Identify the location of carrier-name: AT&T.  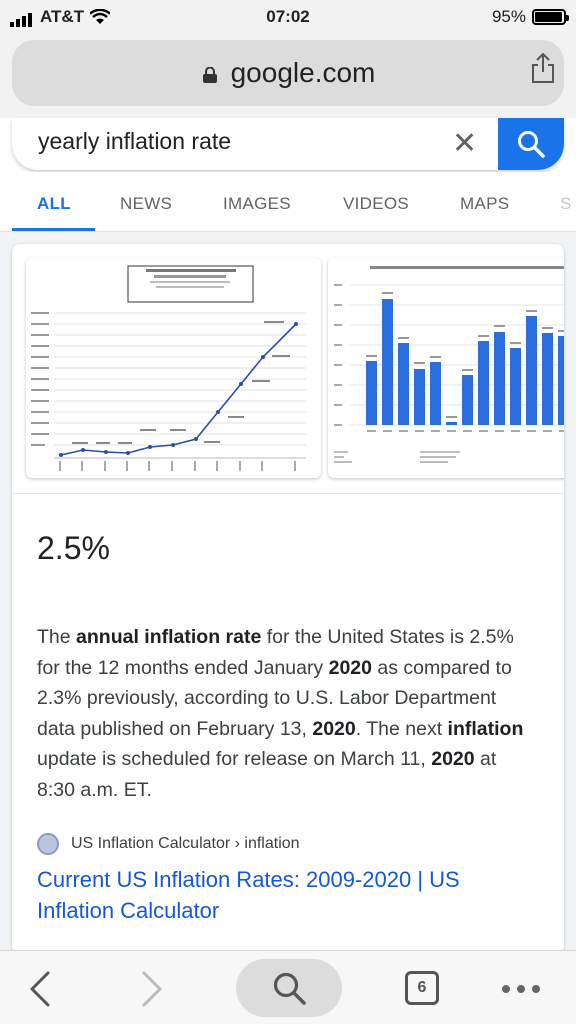
(62, 16).